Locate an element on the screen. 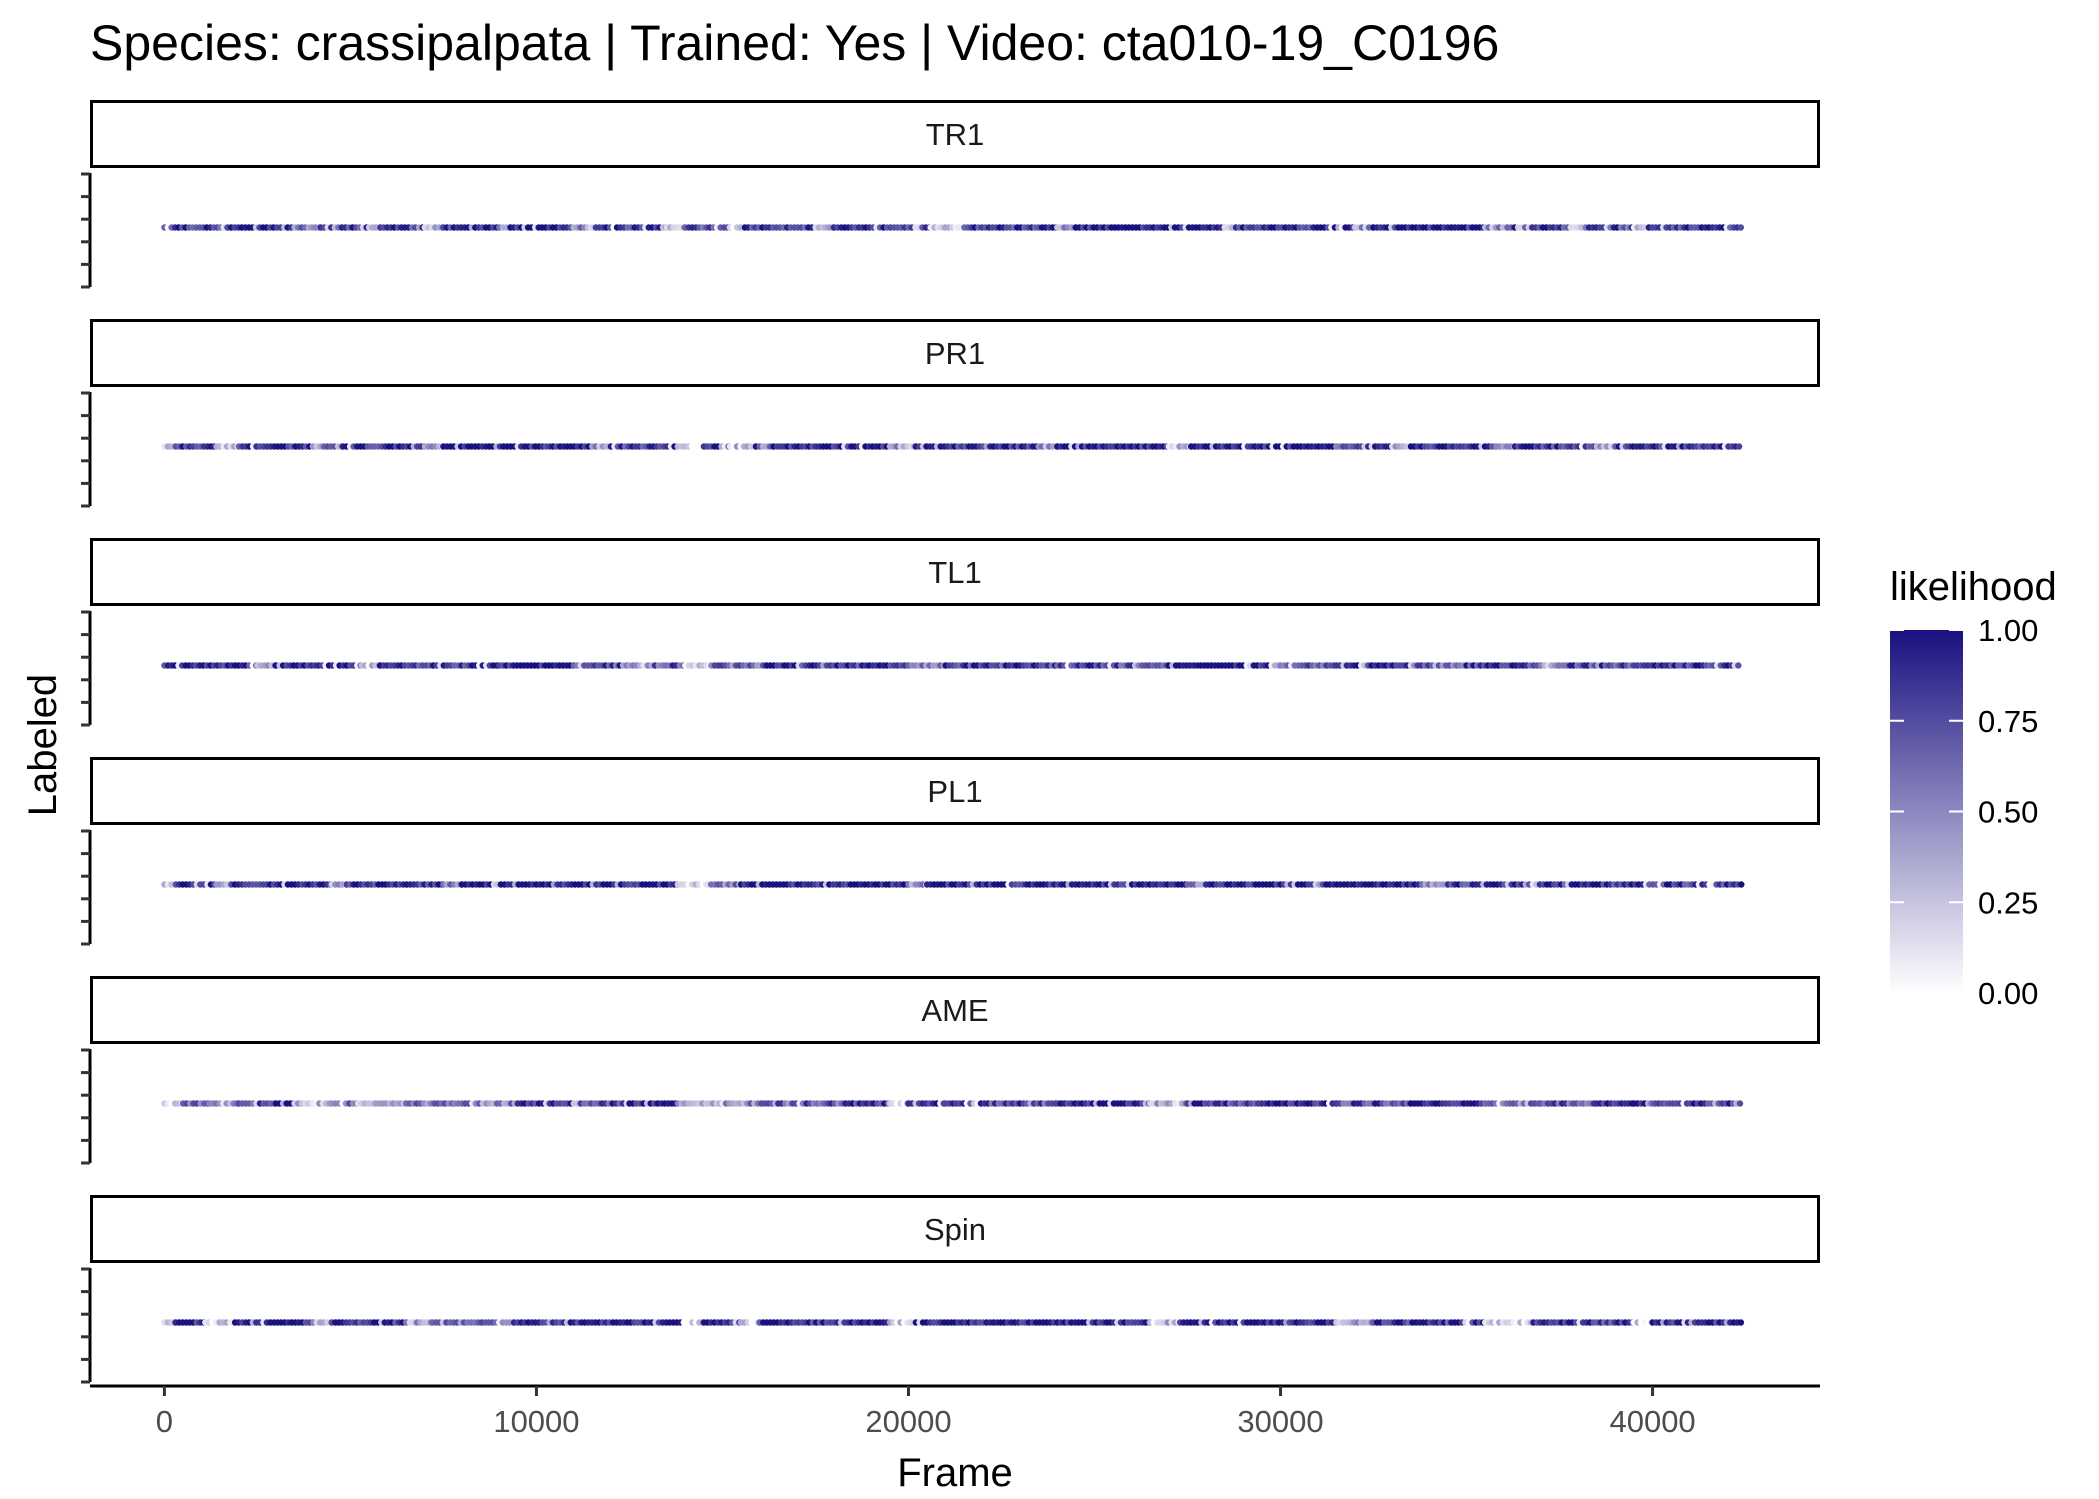  x-tick-label: 0 is located at coordinates (164, 1421).